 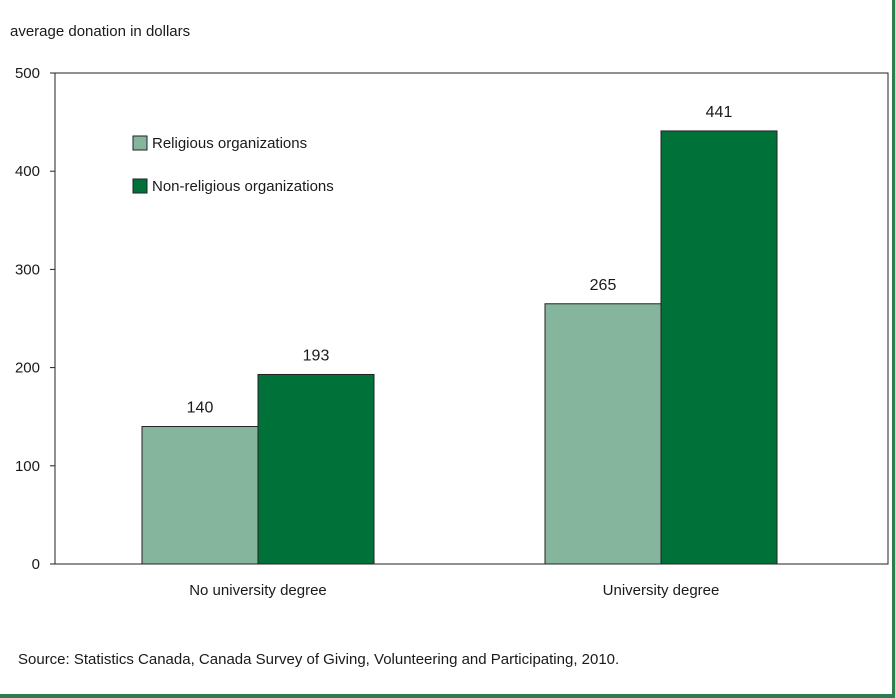 I want to click on y-tick-label: 500, so click(x=27, y=73).